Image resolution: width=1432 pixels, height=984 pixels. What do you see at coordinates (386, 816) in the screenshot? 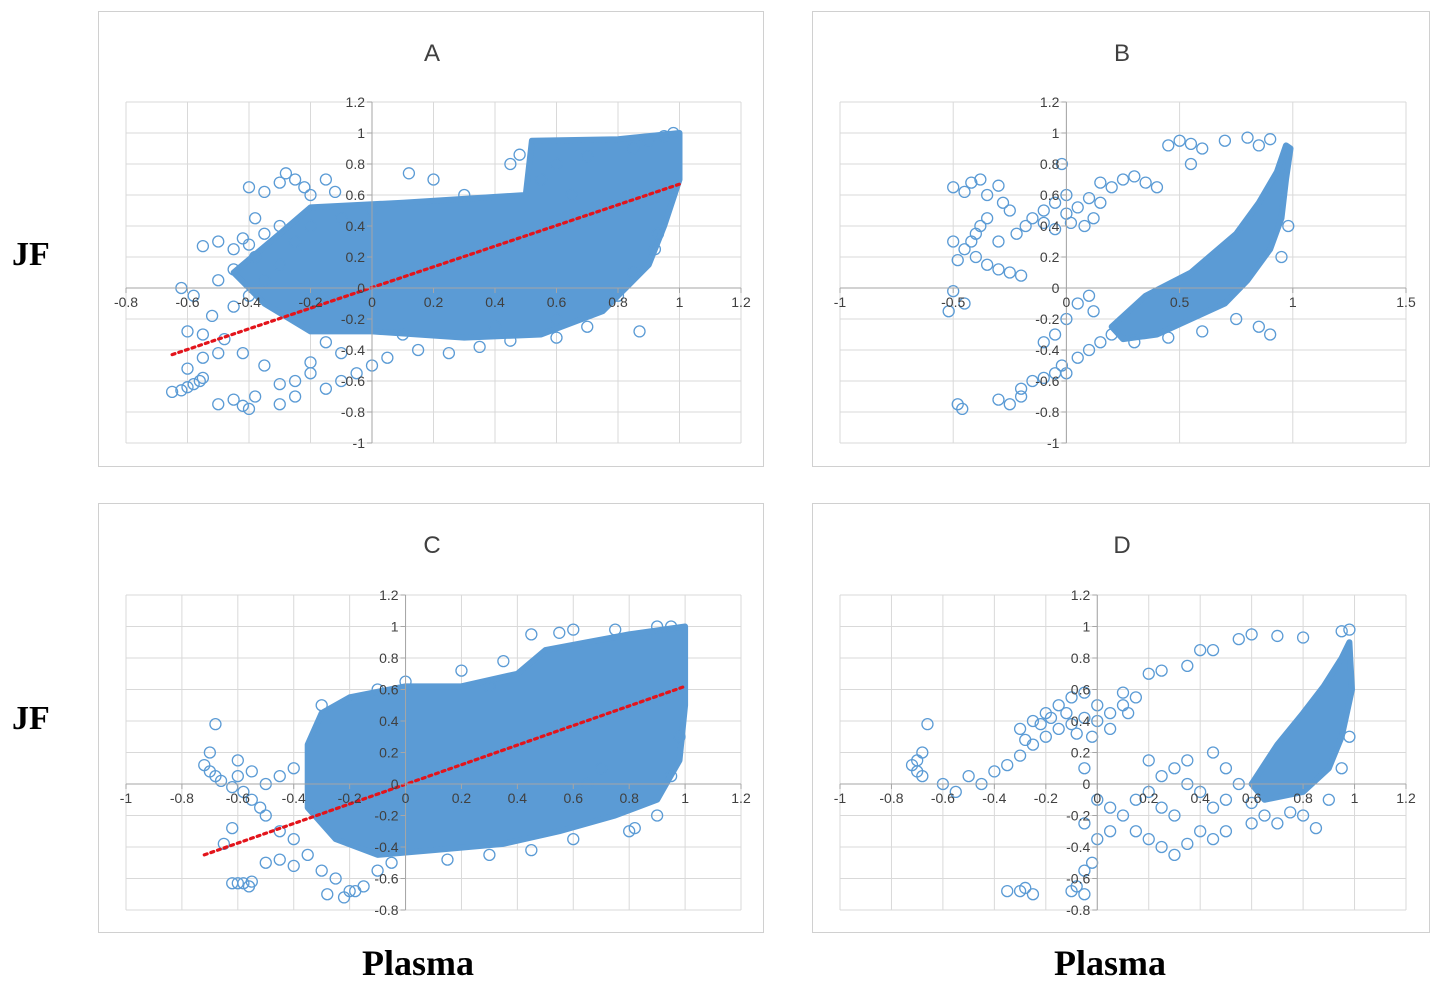
I see `y-tick-label: -0.2` at bounding box center [386, 816].